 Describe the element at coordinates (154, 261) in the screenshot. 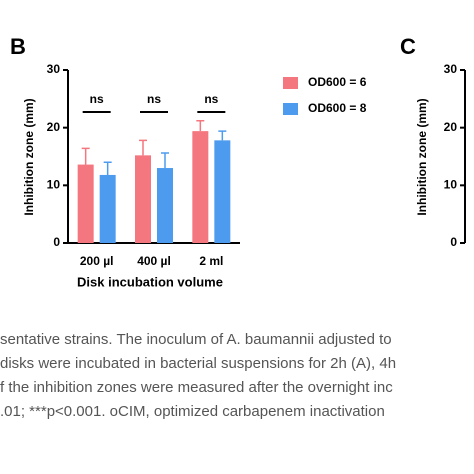

I see `x-tick-label: 400 µl` at that location.